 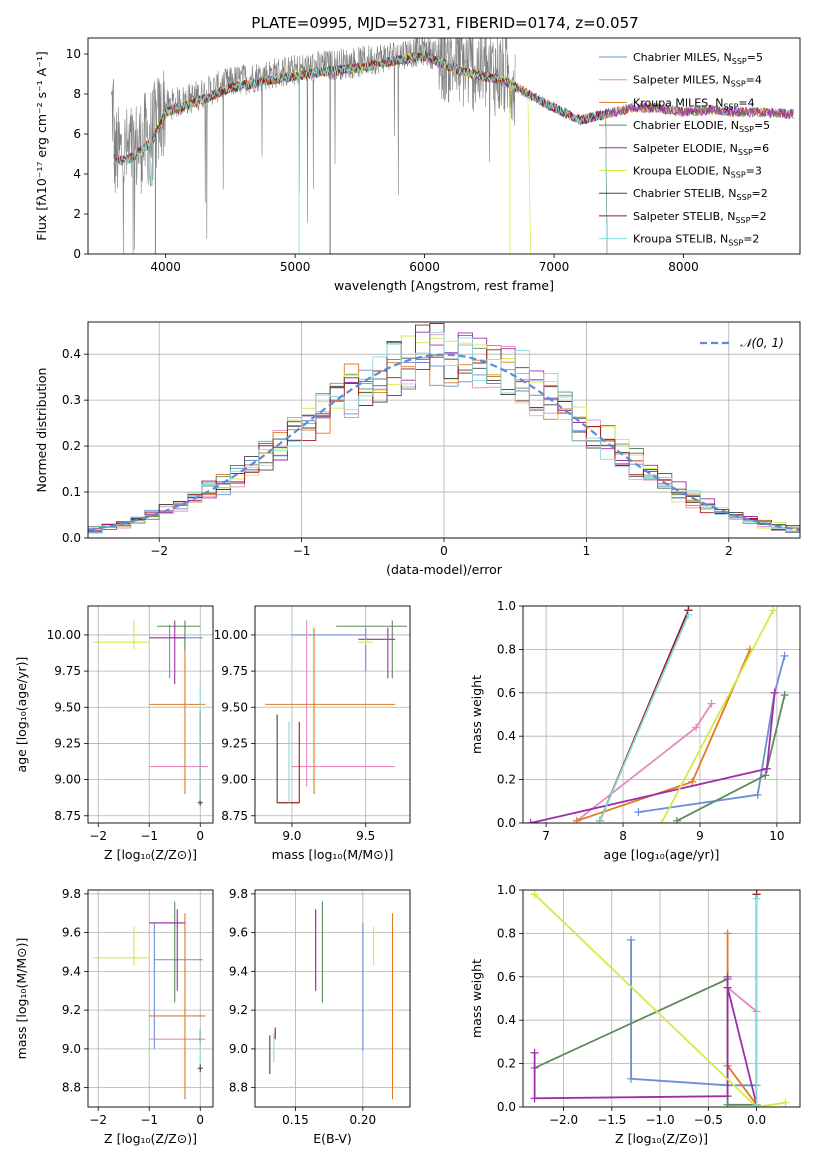 What do you see at coordinates (21, 999) in the screenshot?
I see `y-axis-label: mass [log₁₀(M/M⊙)]` at bounding box center [21, 999].